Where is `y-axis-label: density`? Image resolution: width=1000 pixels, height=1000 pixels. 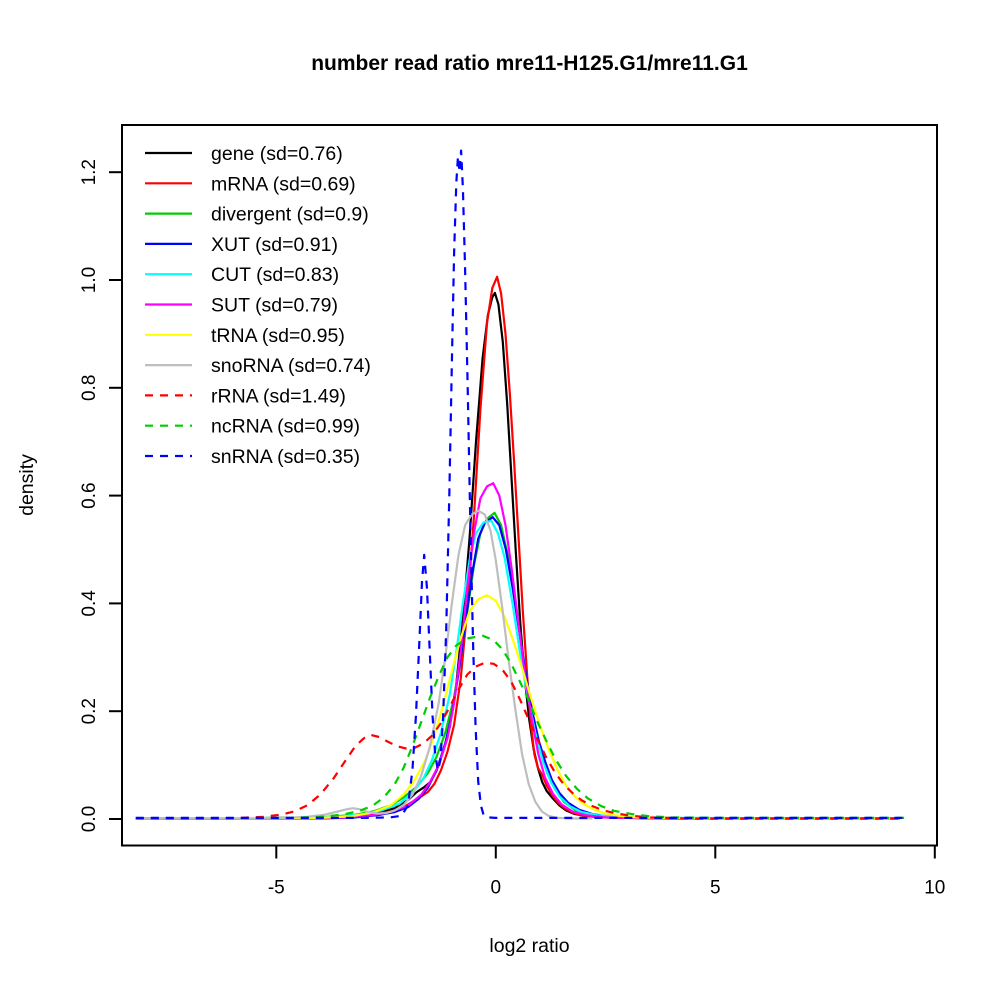
y-axis-label: density is located at coordinates (27, 485).